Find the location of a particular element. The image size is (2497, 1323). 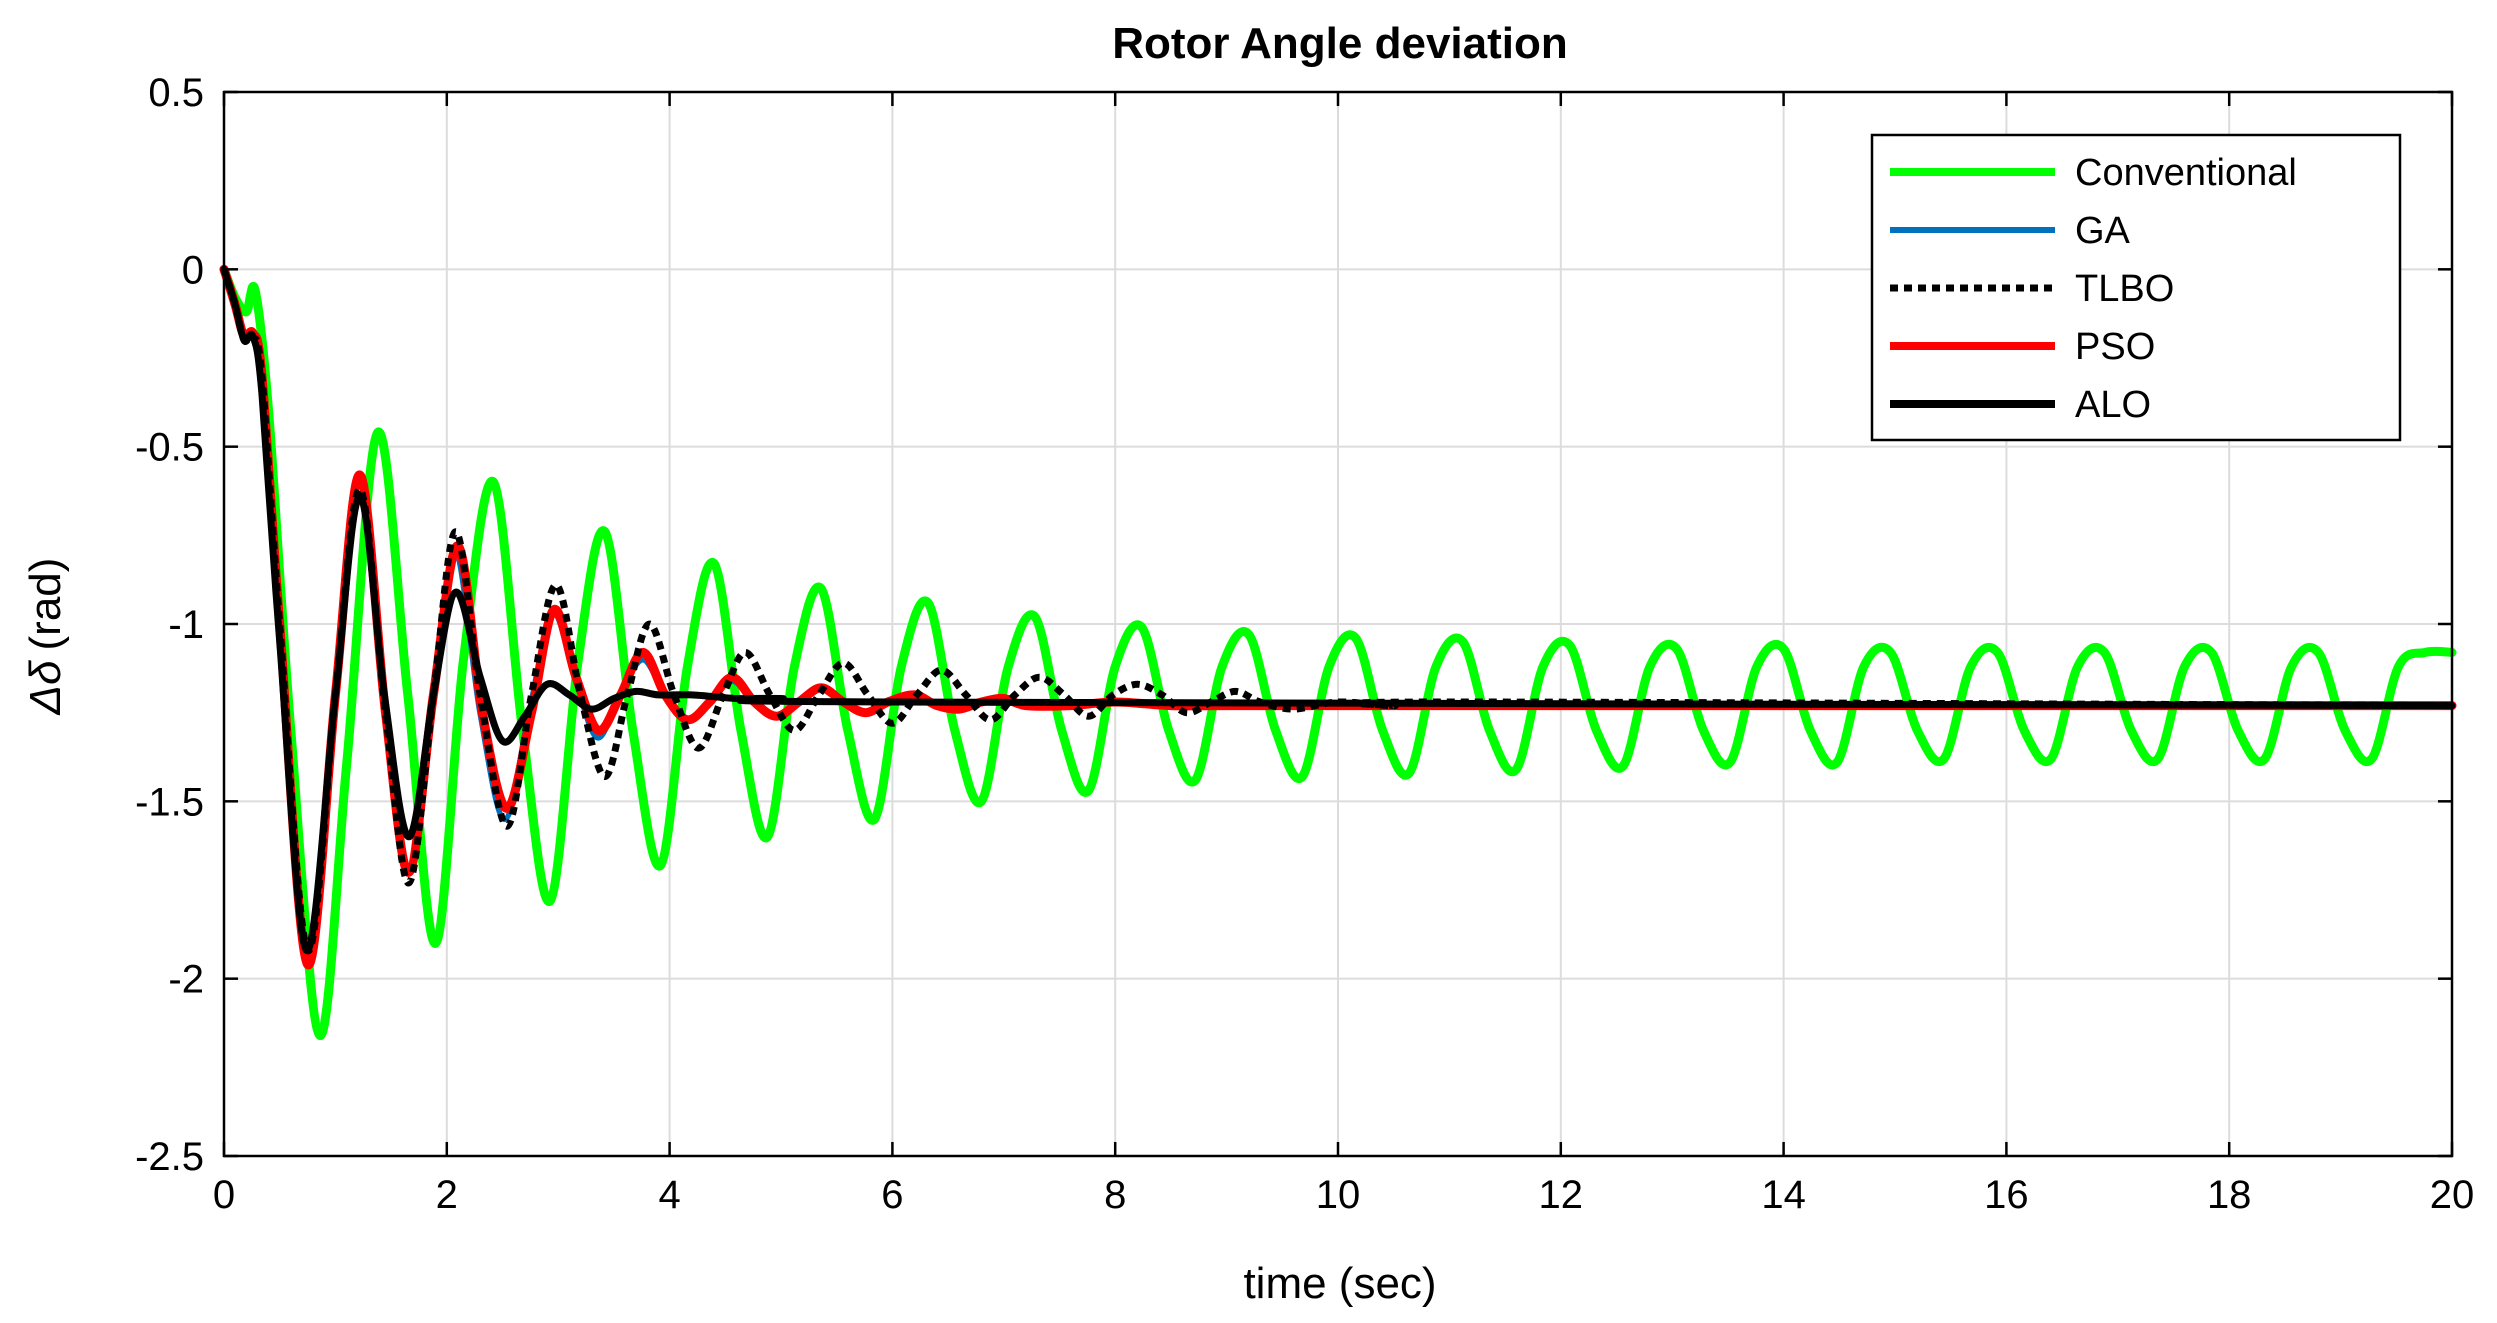

legend: Conventional GA TLBO PSO ALO is located at coordinates (2136, 287).